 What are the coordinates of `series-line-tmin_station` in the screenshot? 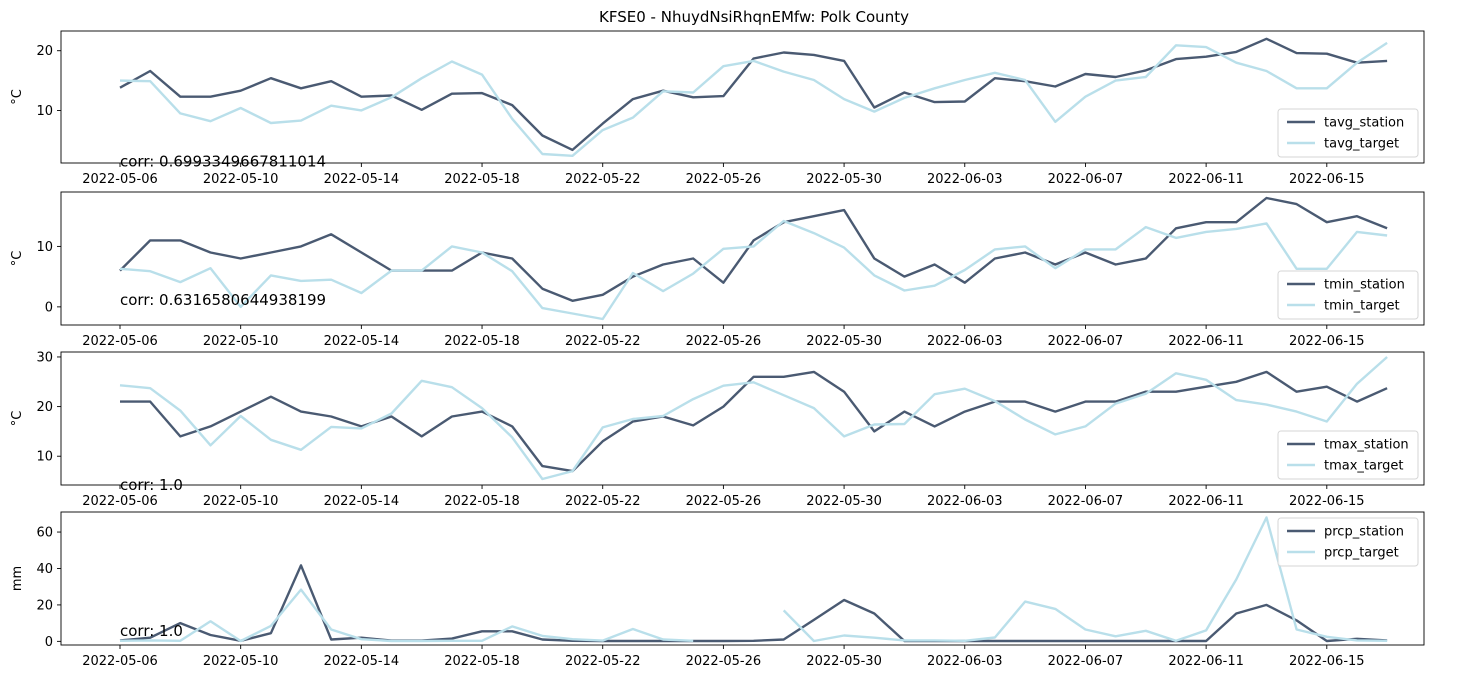 It's located at (753, 249).